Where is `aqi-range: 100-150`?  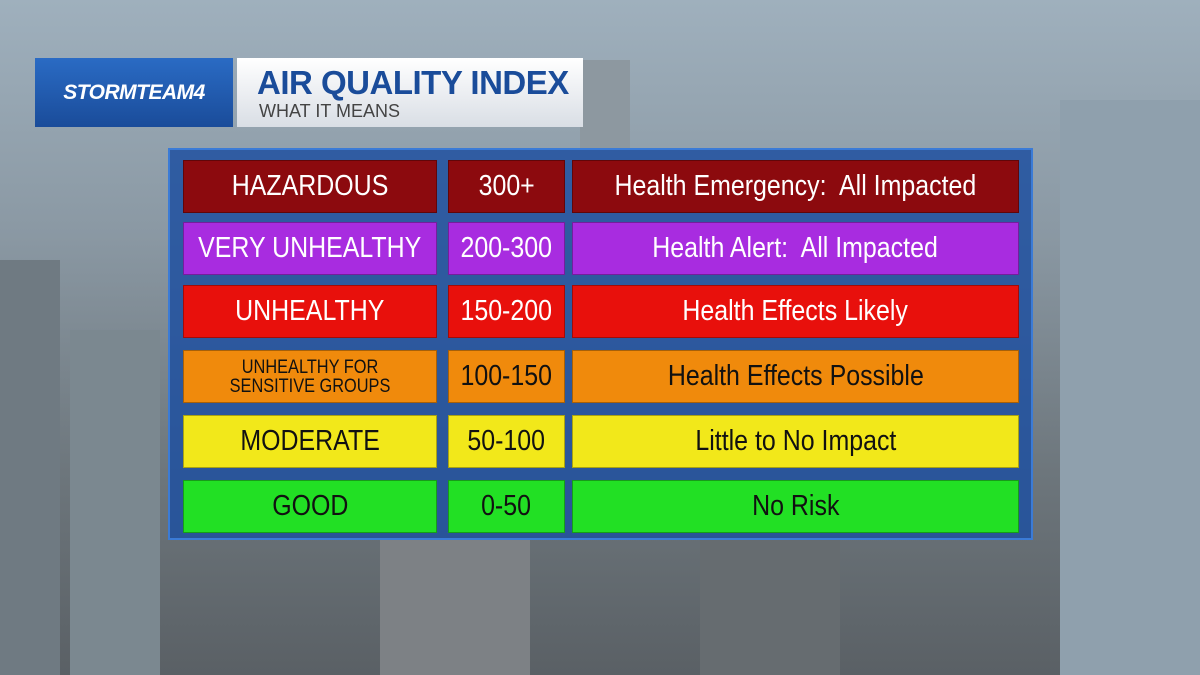
aqi-range: 100-150 is located at coordinates (506, 376).